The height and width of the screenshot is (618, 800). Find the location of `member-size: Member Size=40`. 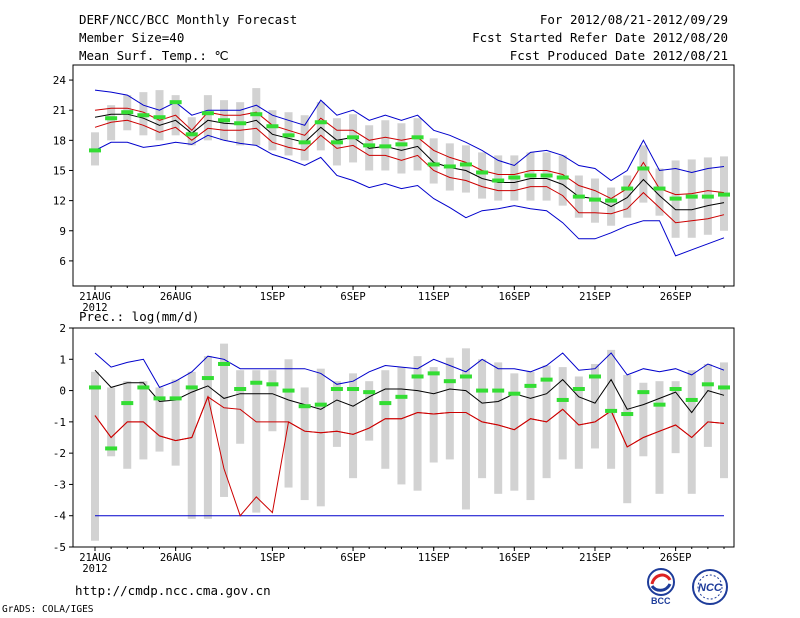

member-size: Member Size=40 is located at coordinates (132, 37).